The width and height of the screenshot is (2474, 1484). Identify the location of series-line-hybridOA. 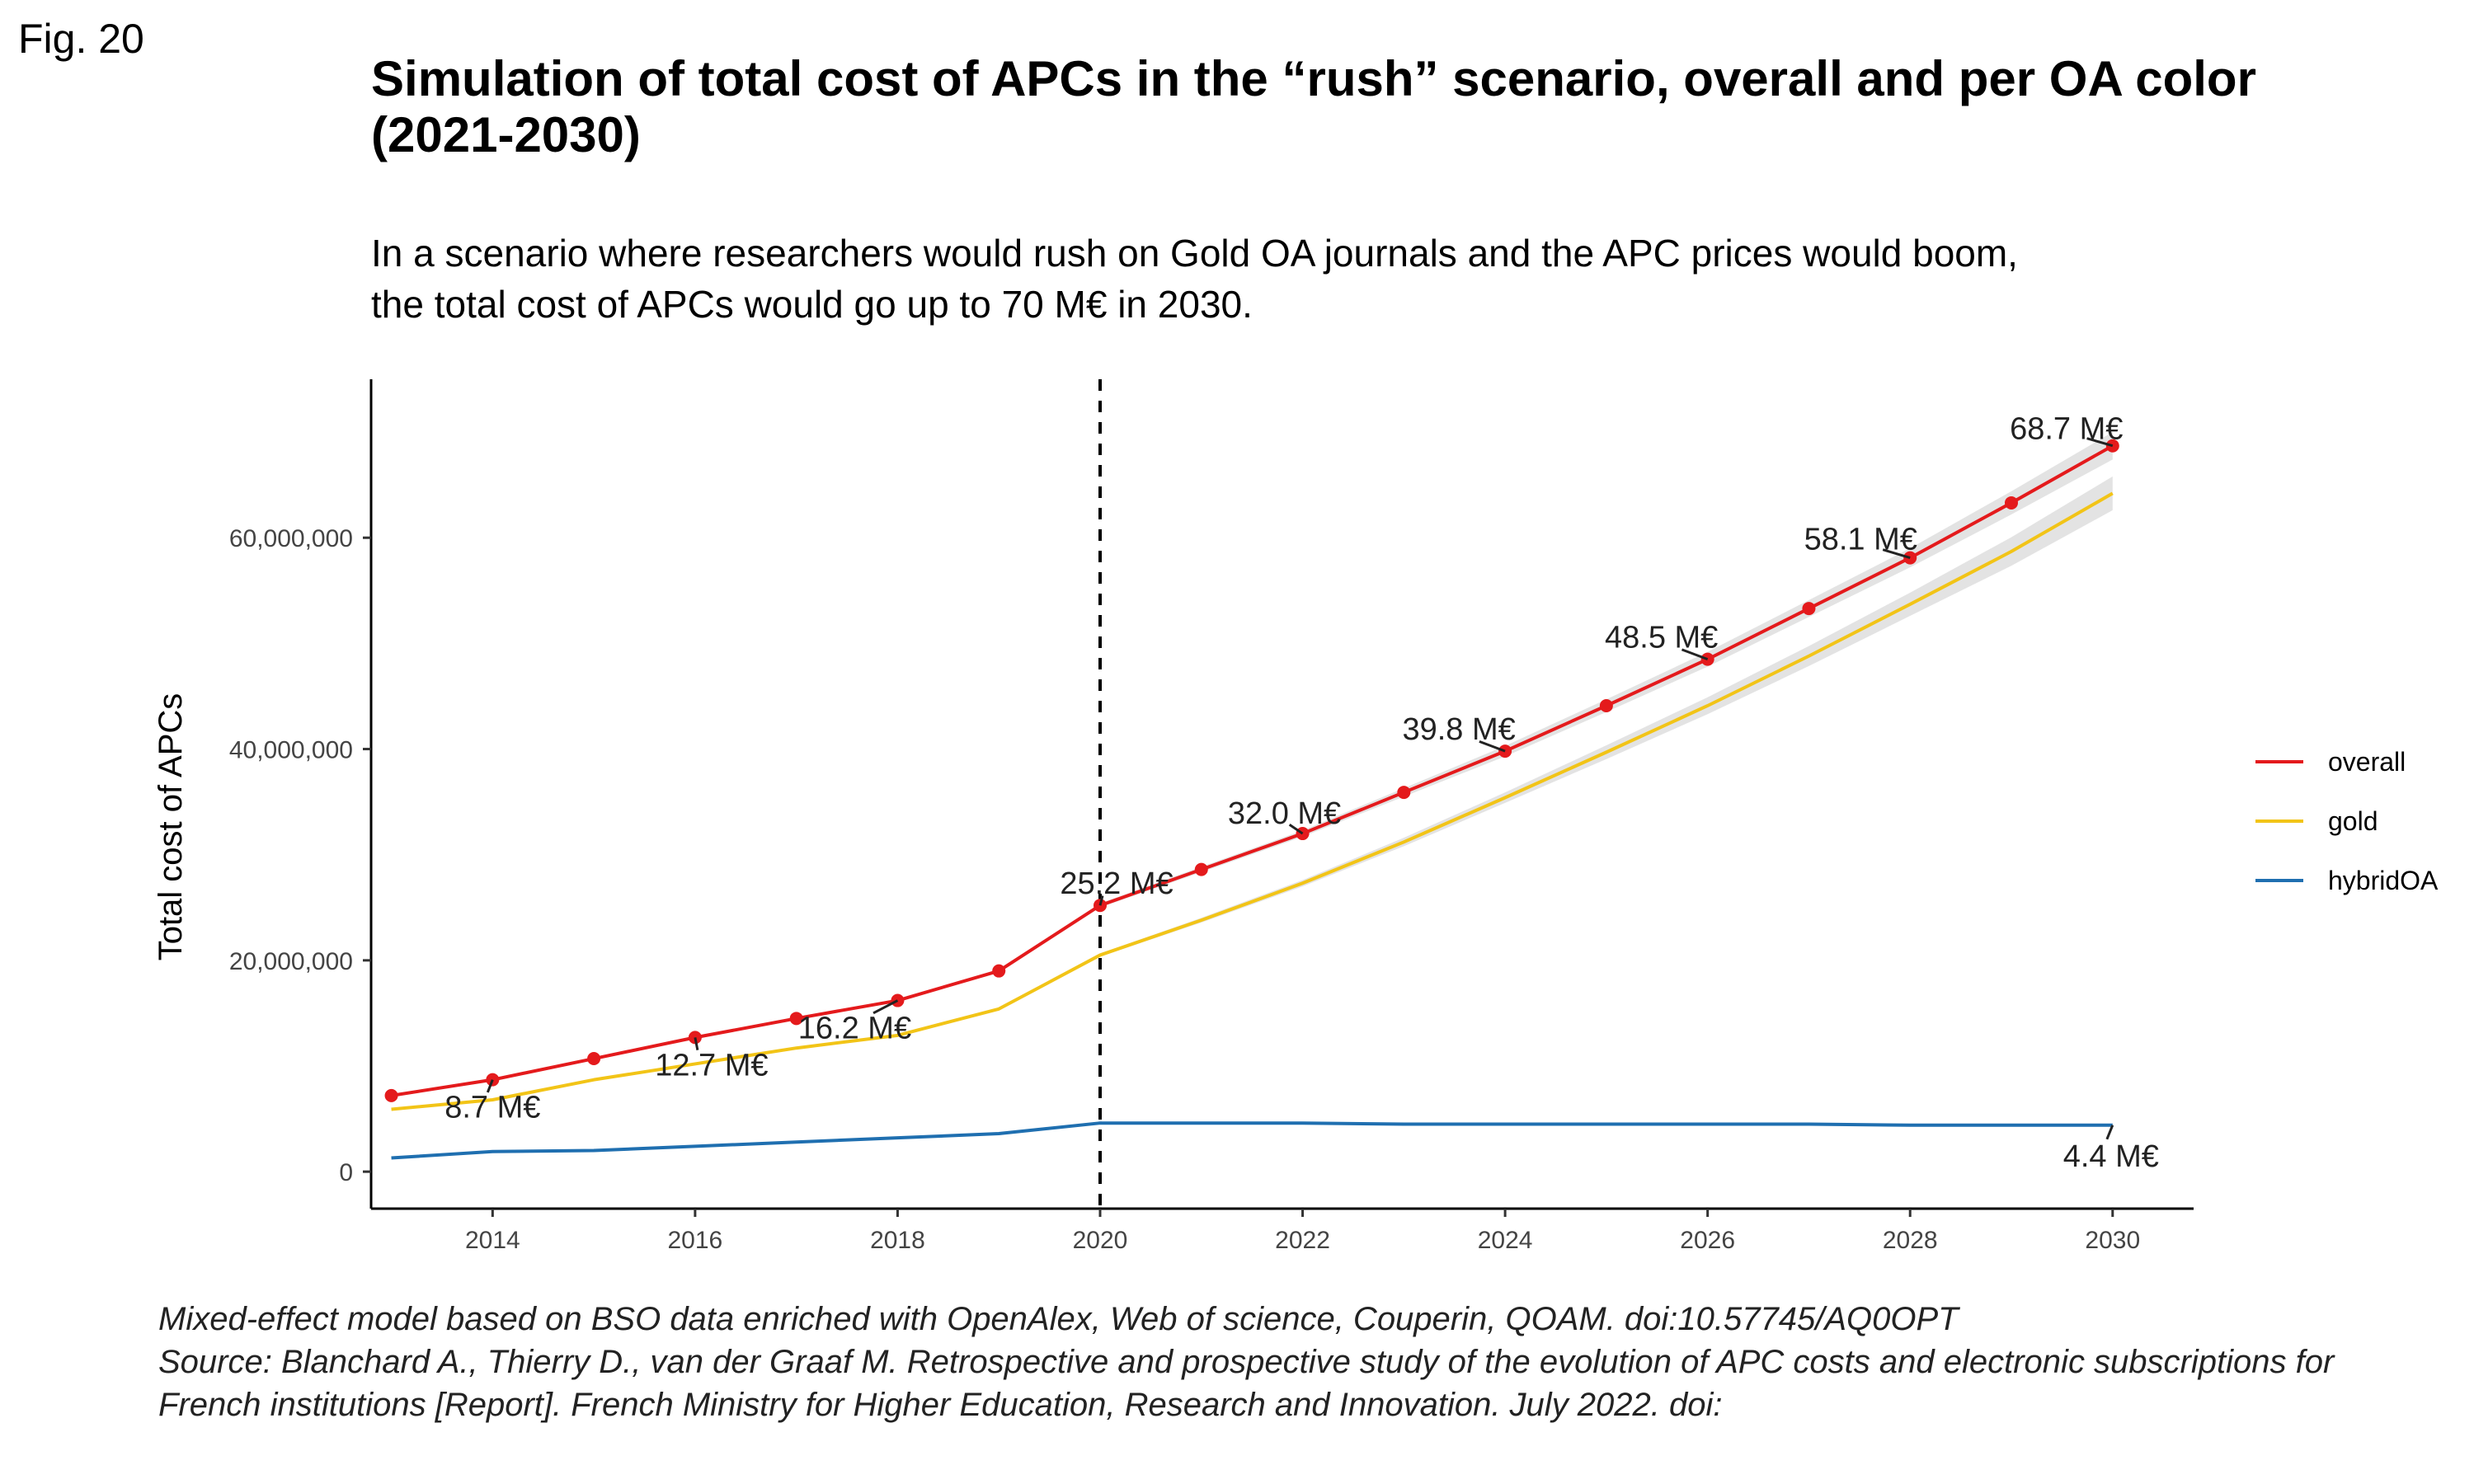
(1252, 1140).